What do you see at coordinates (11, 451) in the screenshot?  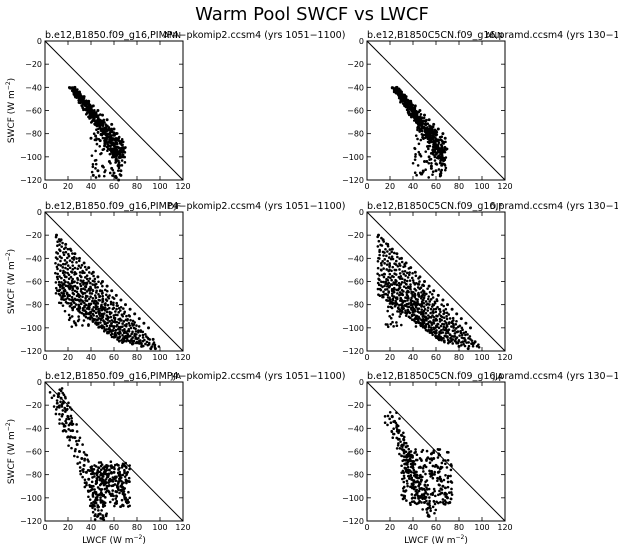 I see `y-axis-label: SWCF (W m−2)` at bounding box center [11, 451].